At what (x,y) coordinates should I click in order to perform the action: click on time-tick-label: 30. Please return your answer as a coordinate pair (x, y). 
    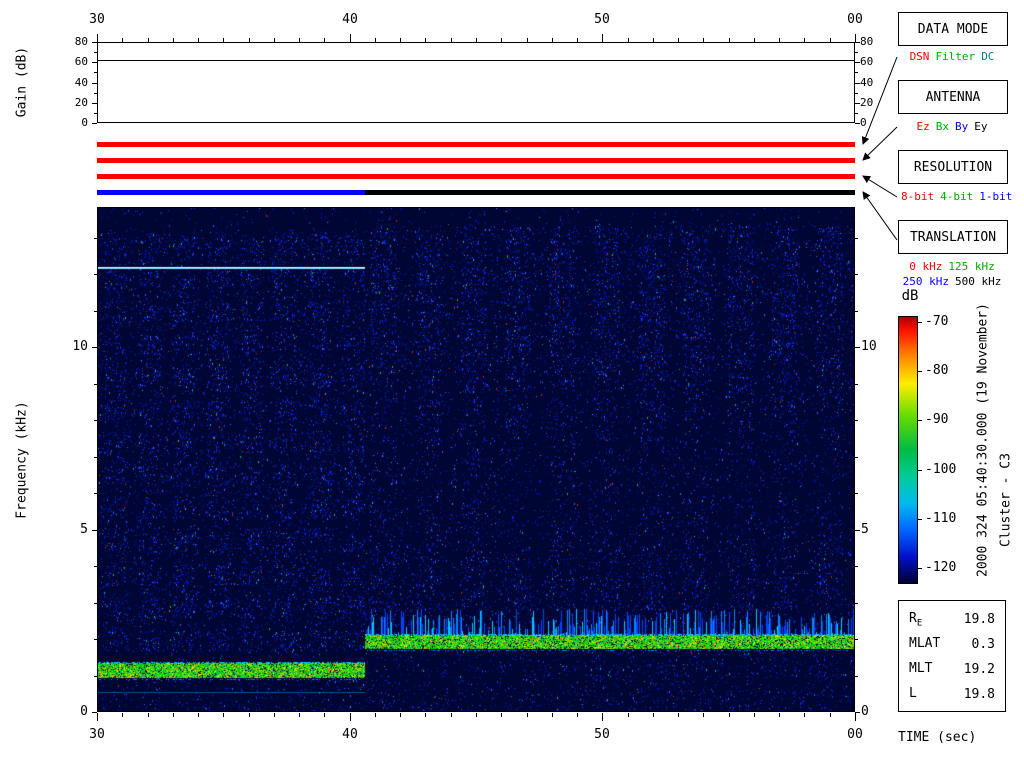
    Looking at the image, I should click on (97, 734).